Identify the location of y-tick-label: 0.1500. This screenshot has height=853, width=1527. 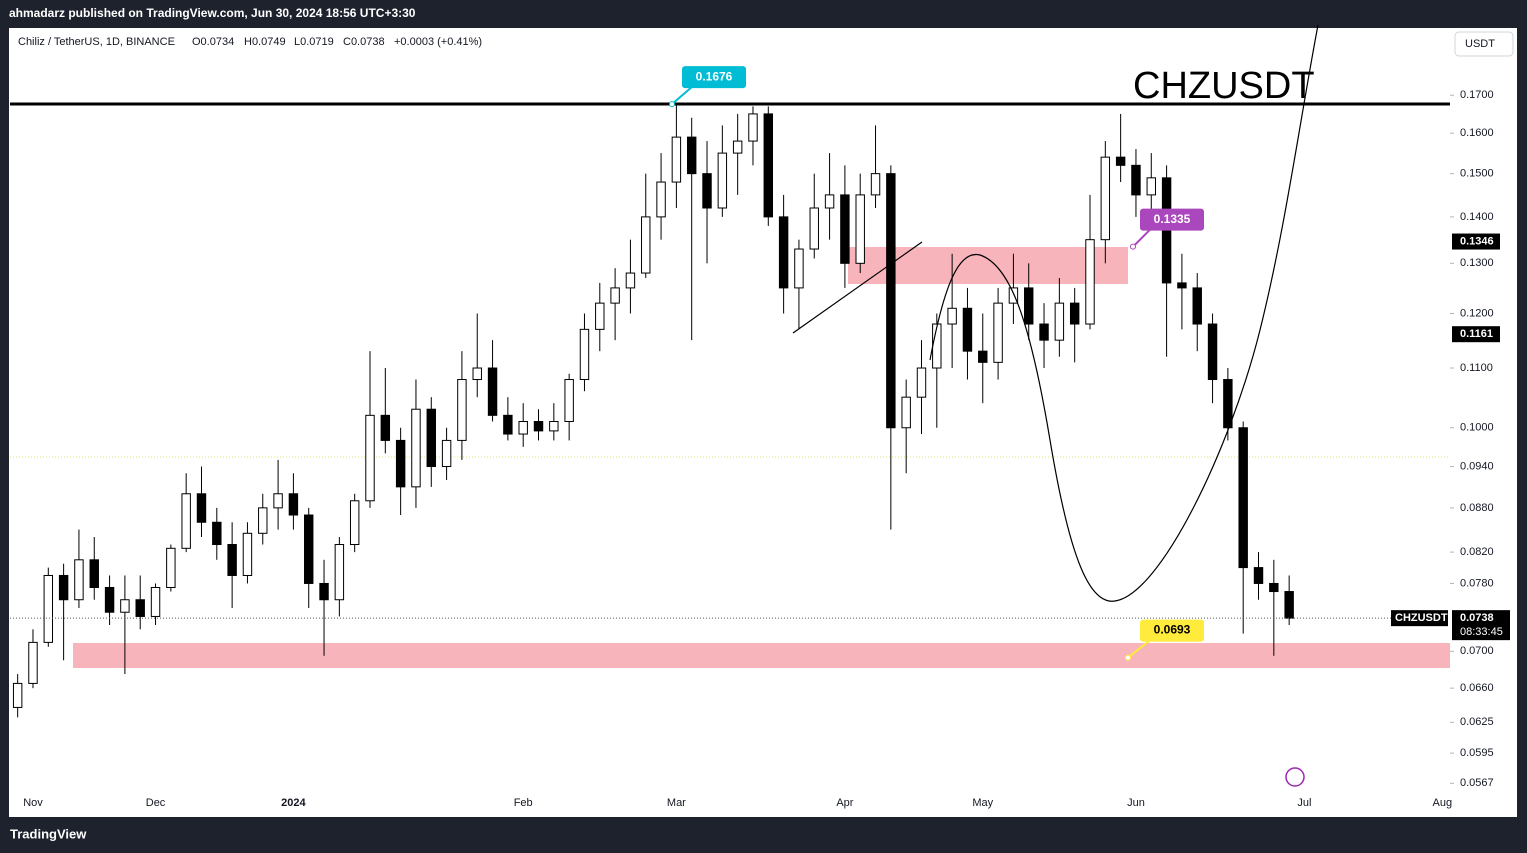
(1477, 174).